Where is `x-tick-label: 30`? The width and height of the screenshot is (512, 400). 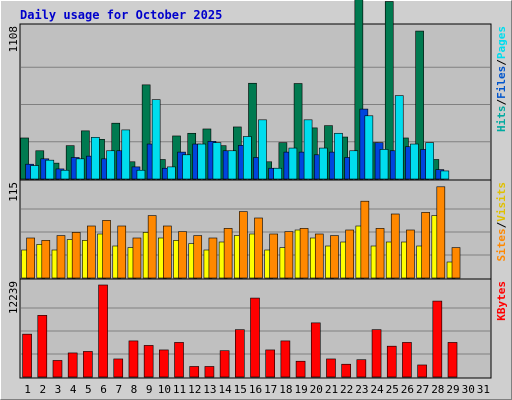
x-tick-label: 30 is located at coordinates (468, 389).